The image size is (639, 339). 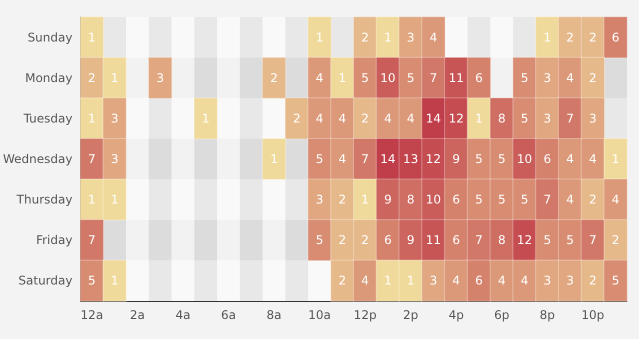 What do you see at coordinates (228, 315) in the screenshot?
I see `x-tick-label: 6a` at bounding box center [228, 315].